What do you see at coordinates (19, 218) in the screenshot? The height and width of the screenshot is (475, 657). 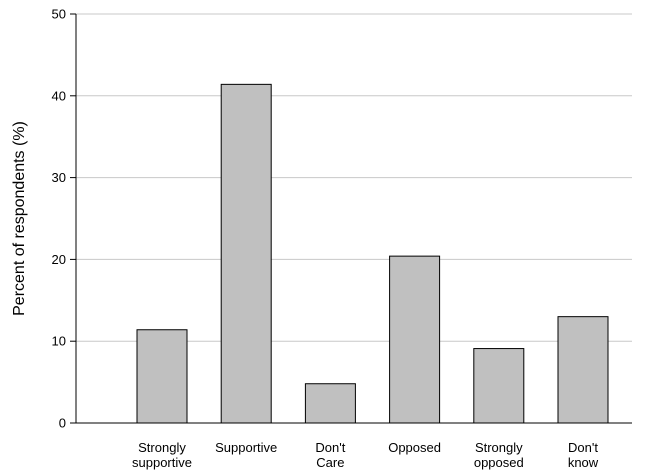 I see `y-axis-title: Percent of respondents (%)` at bounding box center [19, 218].